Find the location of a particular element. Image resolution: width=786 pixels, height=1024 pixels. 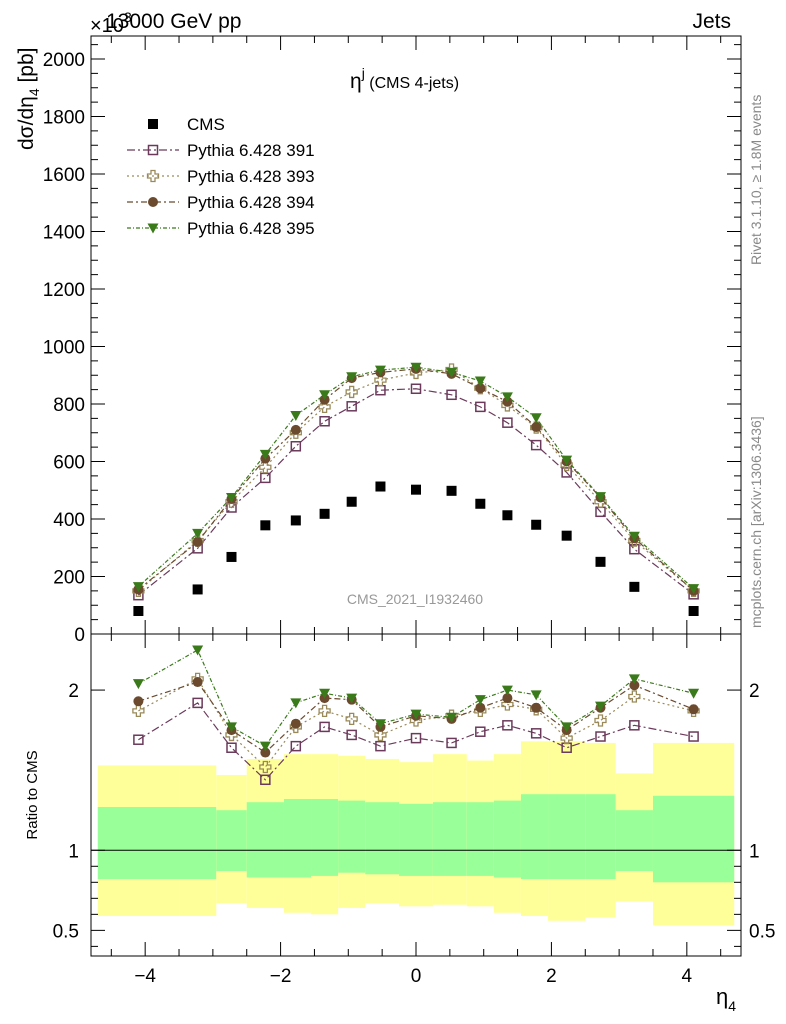

header-multiplier-exp: 3 is located at coordinates (128, 17).